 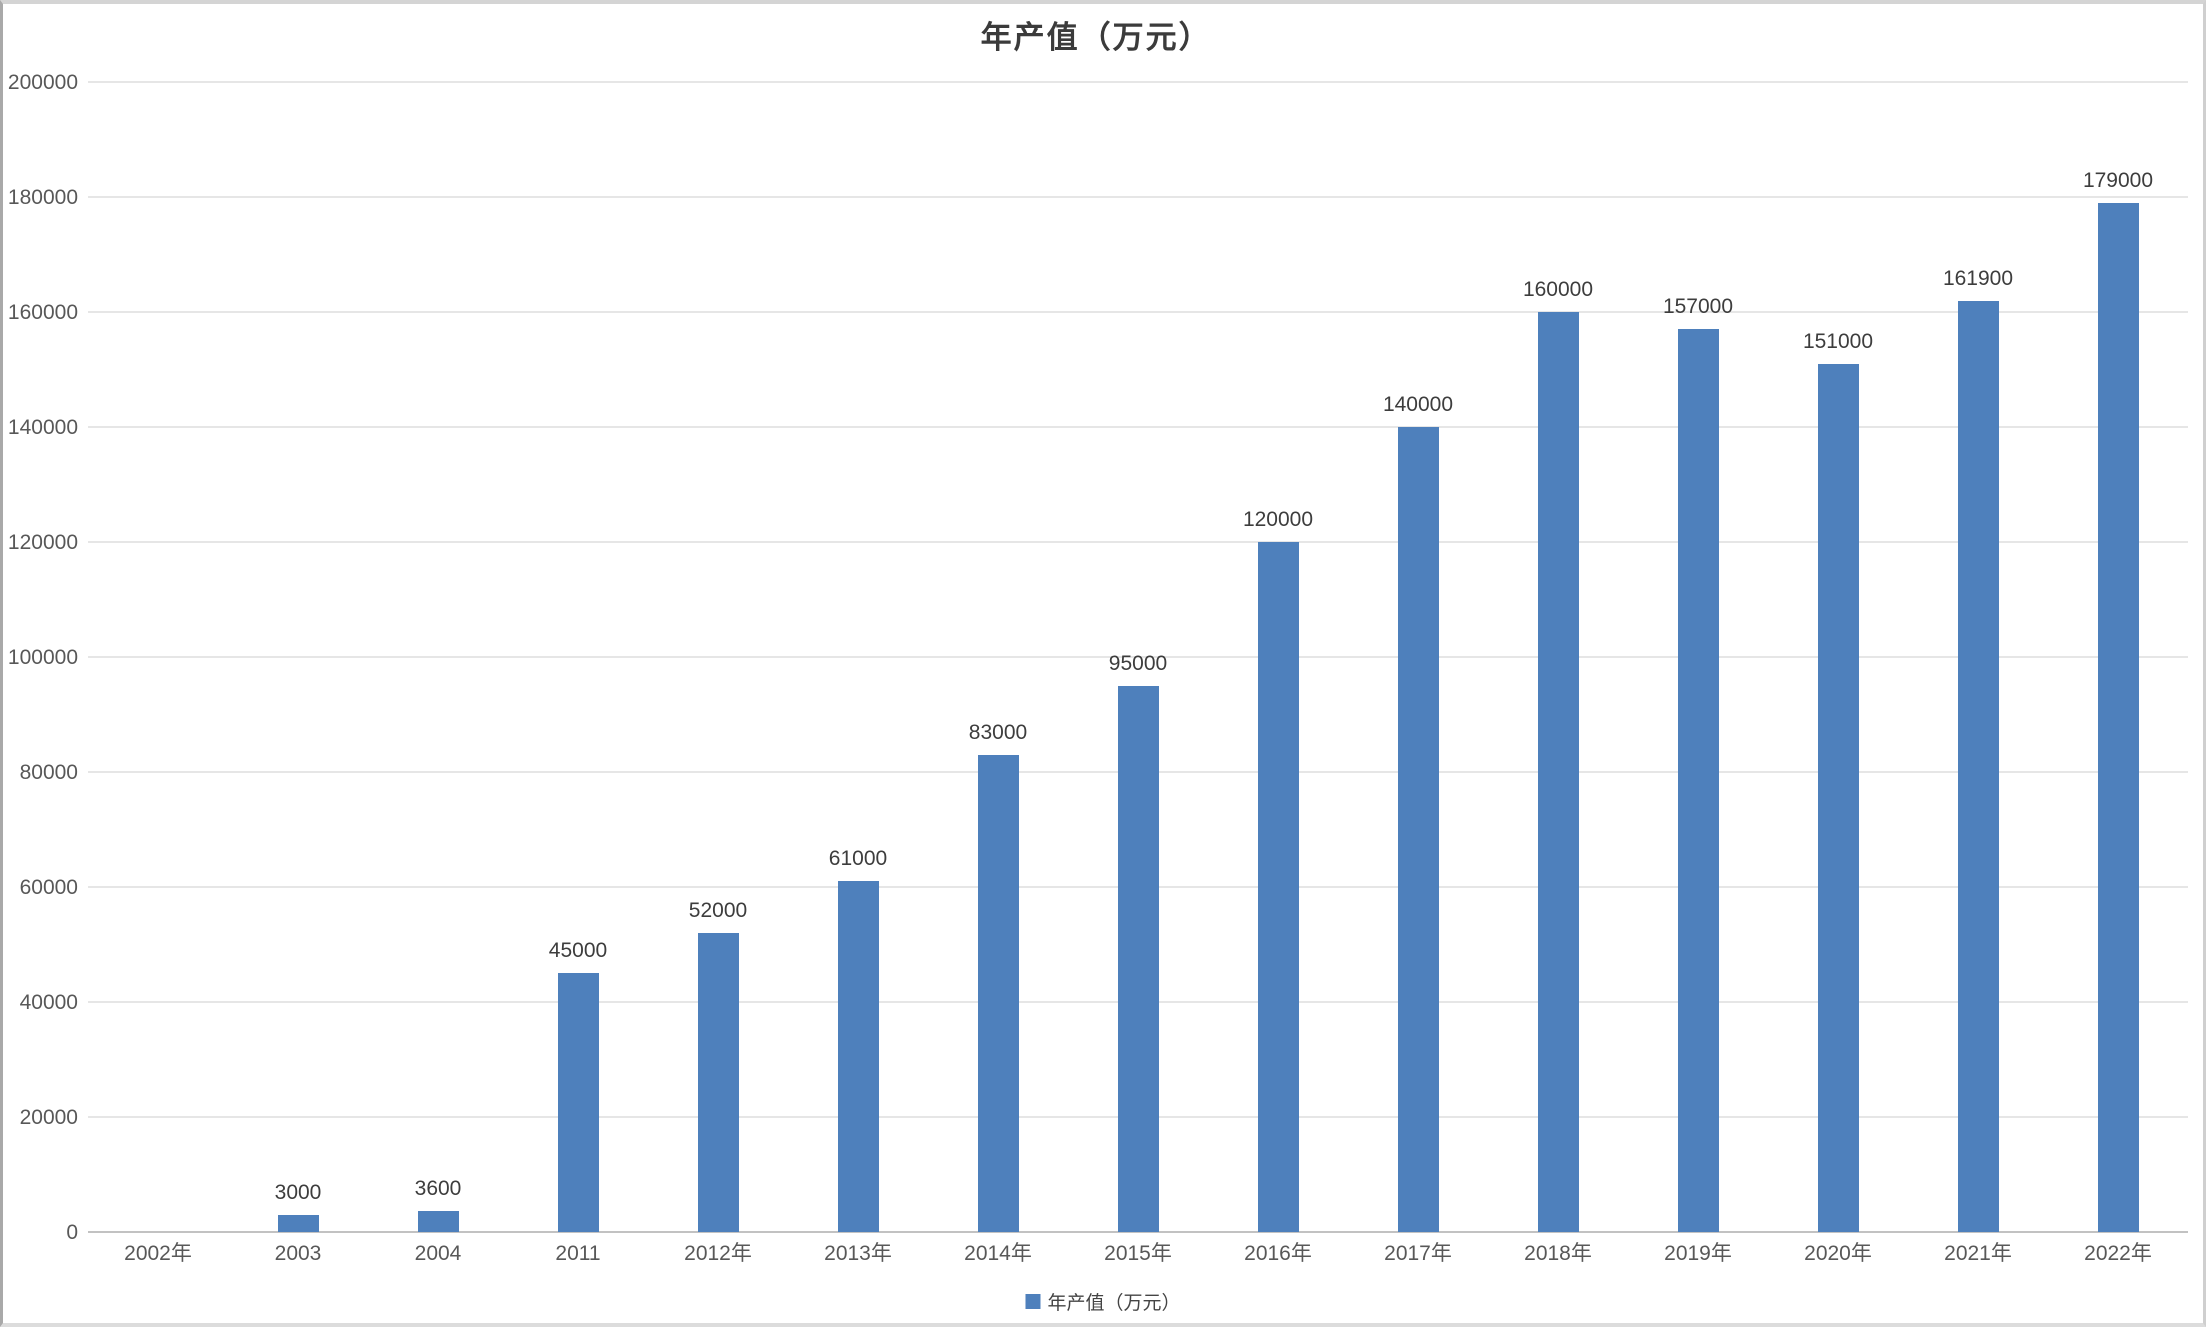 I want to click on bar-value-label: 179000, so click(x=2118, y=180).